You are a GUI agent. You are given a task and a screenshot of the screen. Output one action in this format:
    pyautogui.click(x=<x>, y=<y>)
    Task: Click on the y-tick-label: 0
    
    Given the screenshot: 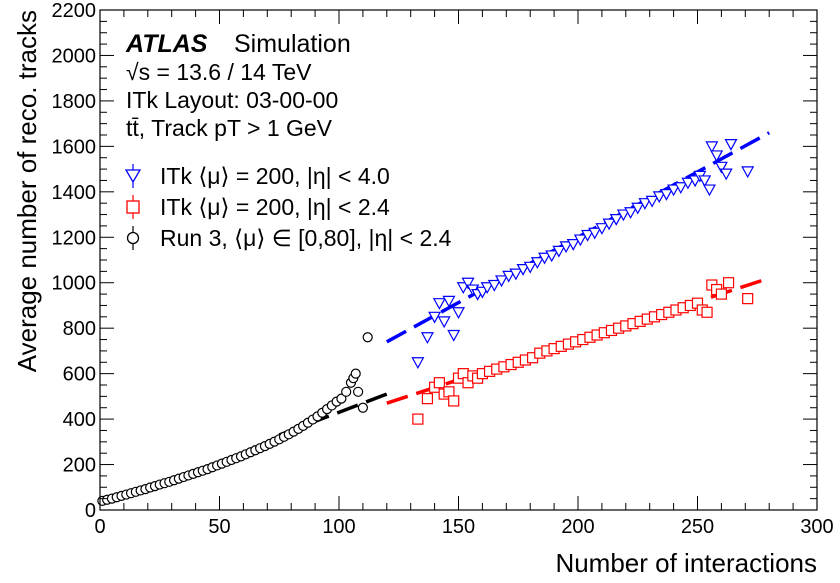 What is the action you would take?
    pyautogui.click(x=90, y=511)
    